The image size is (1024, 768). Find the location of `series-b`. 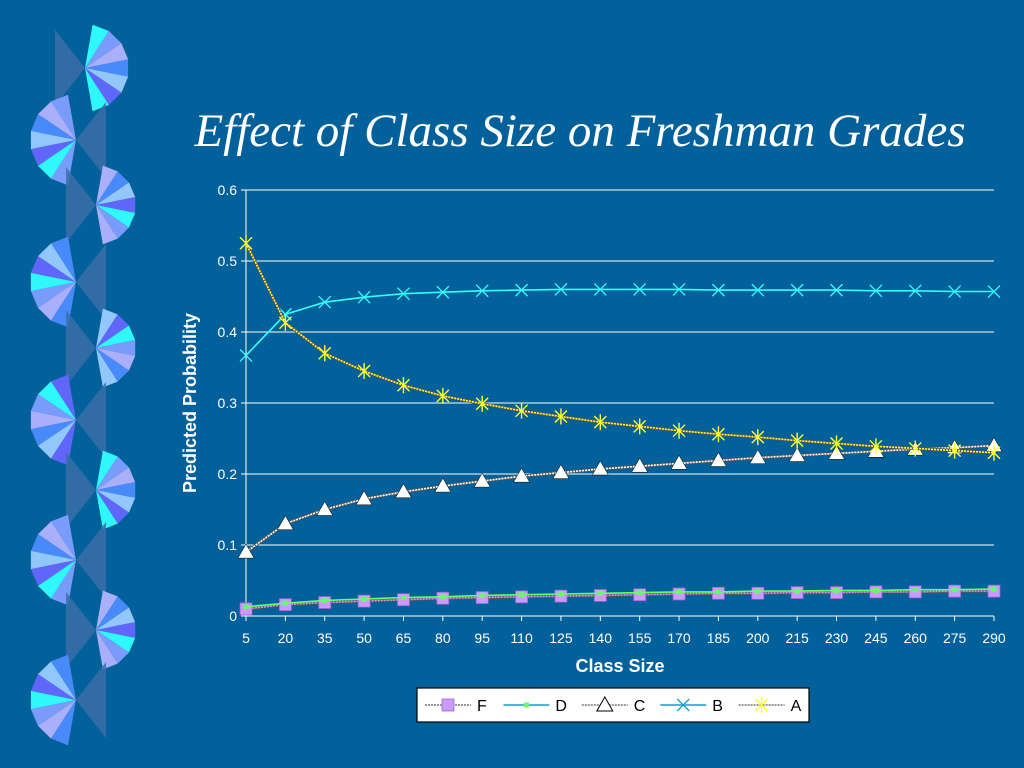

series-b is located at coordinates (620, 322).